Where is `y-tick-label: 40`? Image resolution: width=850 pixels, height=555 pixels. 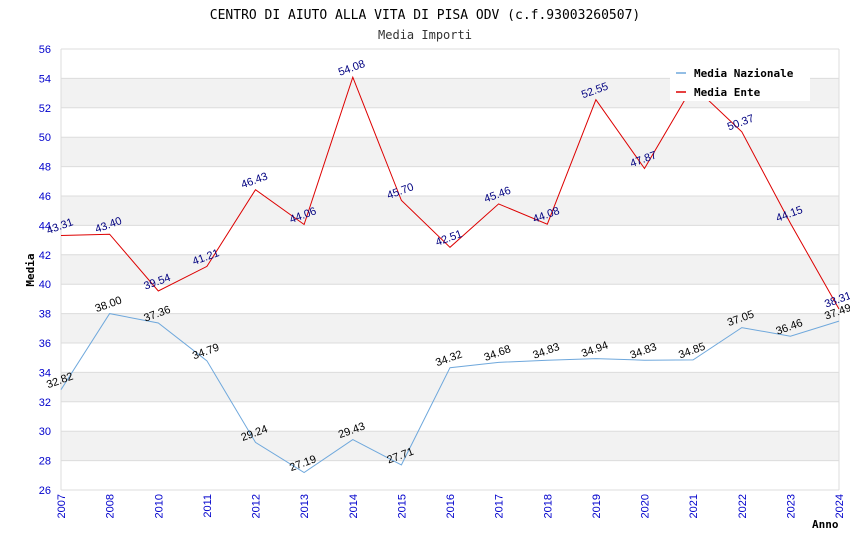 y-tick-label: 40 is located at coordinates (45, 285).